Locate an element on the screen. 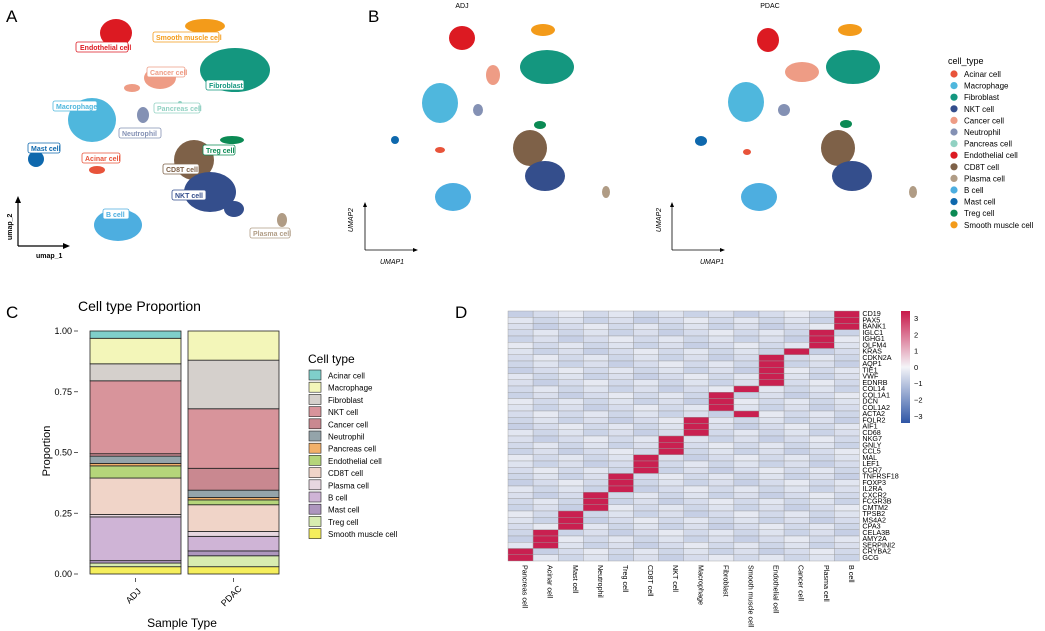 This screenshot has height=631, width=1045. umap-legend-label: Acinar cell is located at coordinates (982, 74).